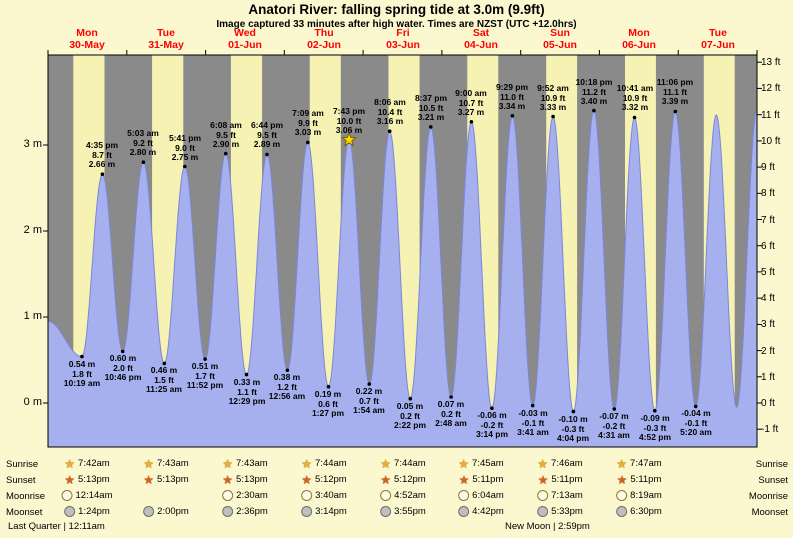 Image resolution: width=793 pixels, height=538 pixels. What do you see at coordinates (770, 115) in the screenshot?
I see `y-axis-label-ft: 11 ft` at bounding box center [770, 115].